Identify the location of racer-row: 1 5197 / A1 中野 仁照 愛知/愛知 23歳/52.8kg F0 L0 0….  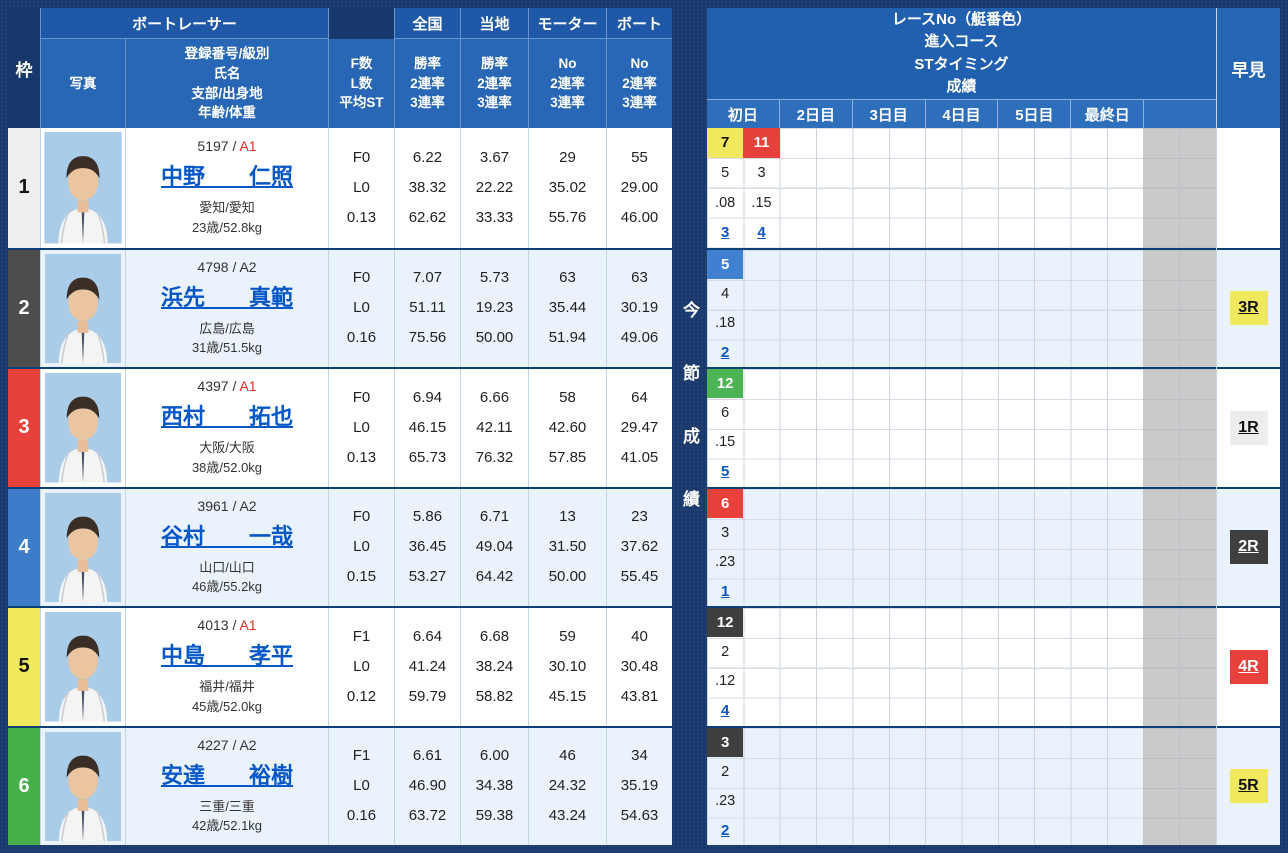
(340, 188).